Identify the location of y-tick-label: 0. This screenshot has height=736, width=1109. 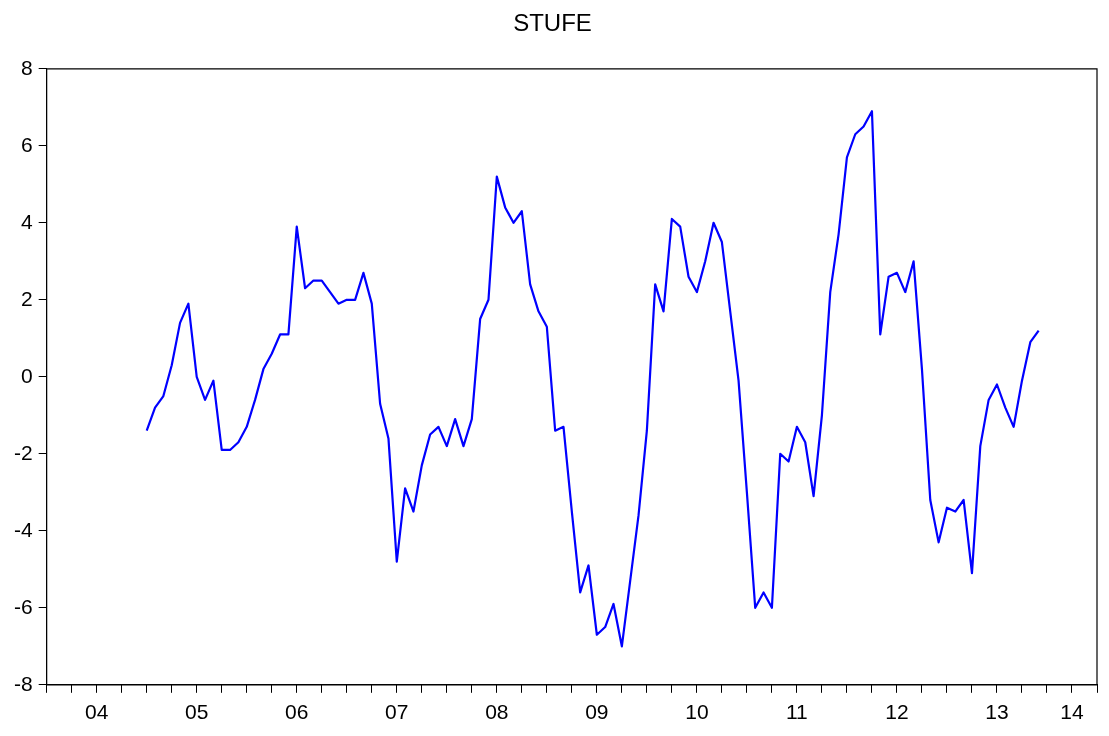
(26, 375).